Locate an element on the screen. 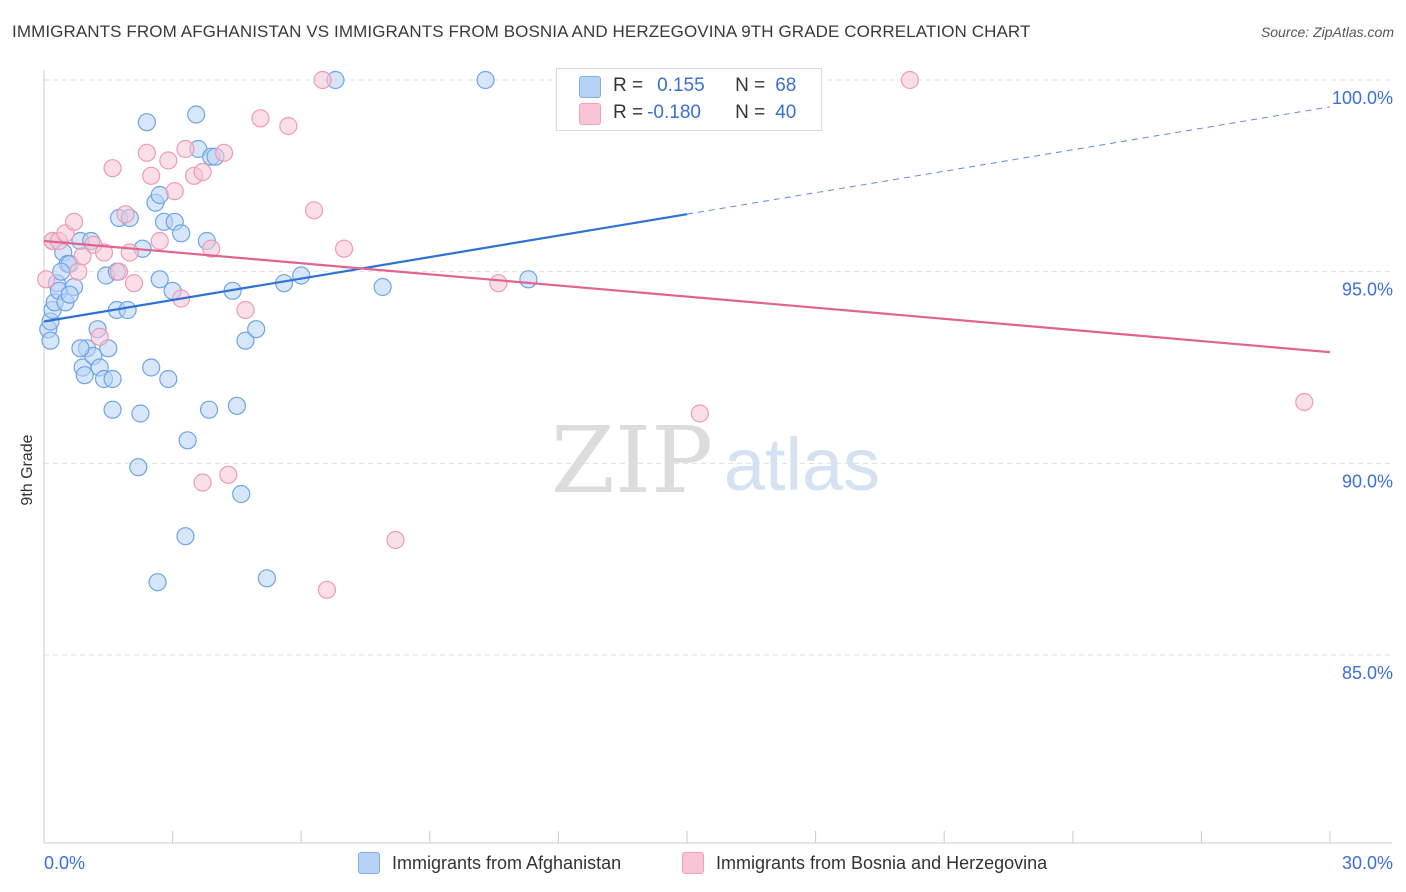 The height and width of the screenshot is (892, 1406). series-label-bosnia: Immigrants from Bosnia and Herzegovina is located at coordinates (882, 862).